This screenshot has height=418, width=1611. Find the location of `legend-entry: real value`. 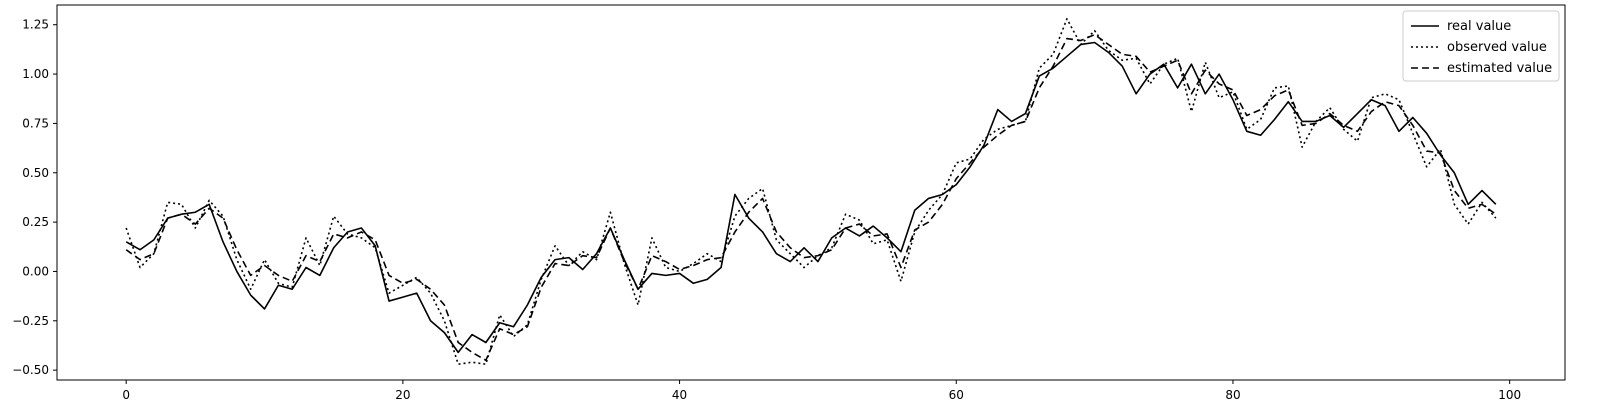

legend-entry: real value is located at coordinates (1479, 26).